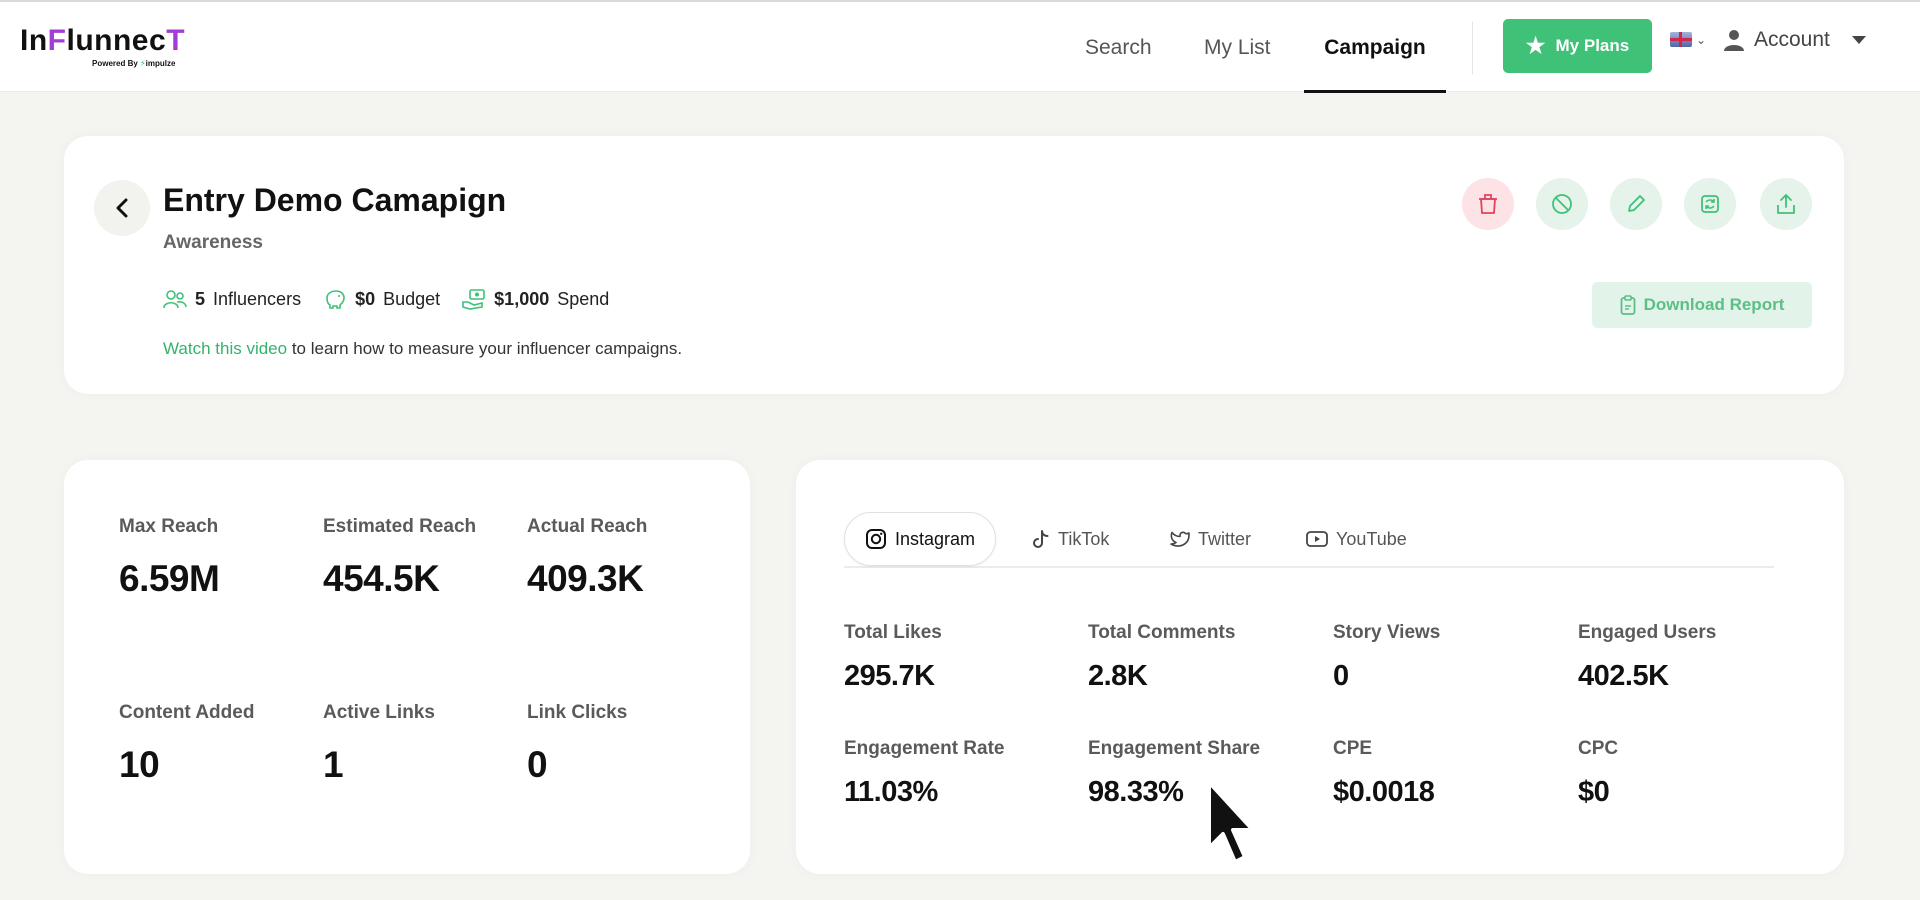 This screenshot has width=1920, height=900. I want to click on metric-label: Max Reach, so click(169, 526).